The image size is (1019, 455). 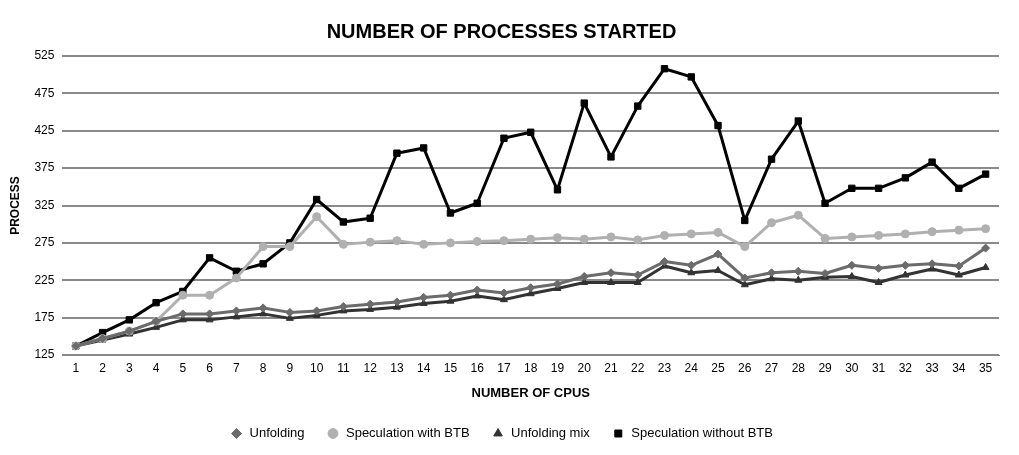 What do you see at coordinates (905, 367) in the screenshot?
I see `x-tick-label: 32` at bounding box center [905, 367].